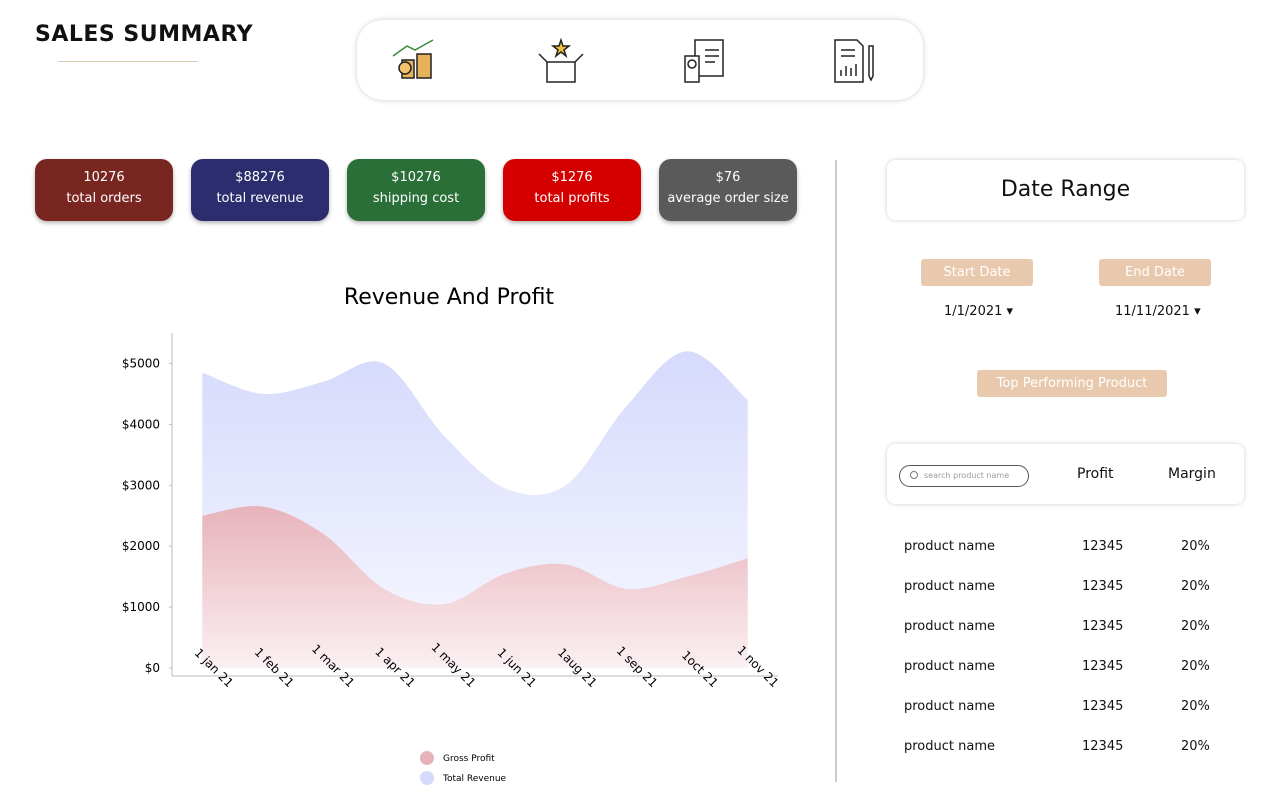 Image resolution: width=1280 pixels, height=800 pixels. What do you see at coordinates (141, 424) in the screenshot?
I see `y-tick-label: $4000` at bounding box center [141, 424].